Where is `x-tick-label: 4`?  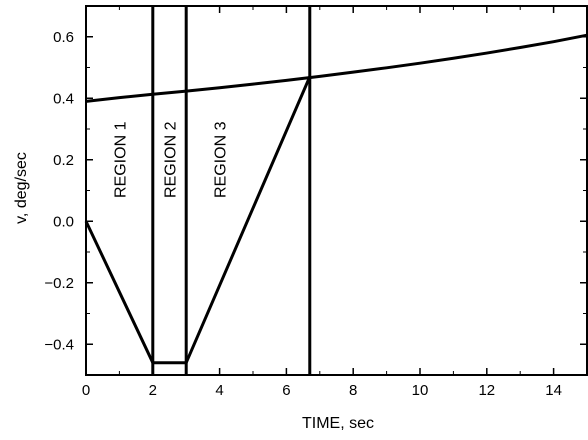
x-tick-label: 4 is located at coordinates (219, 390).